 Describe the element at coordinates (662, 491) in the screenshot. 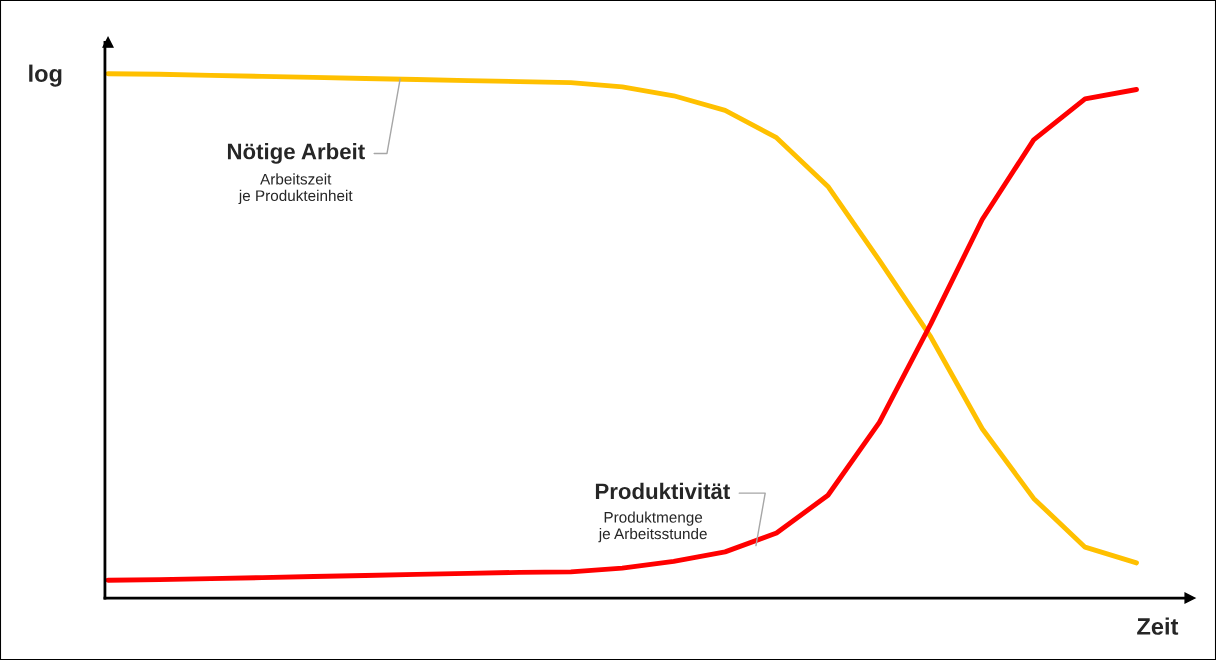

I see `text: Produktivität` at that location.